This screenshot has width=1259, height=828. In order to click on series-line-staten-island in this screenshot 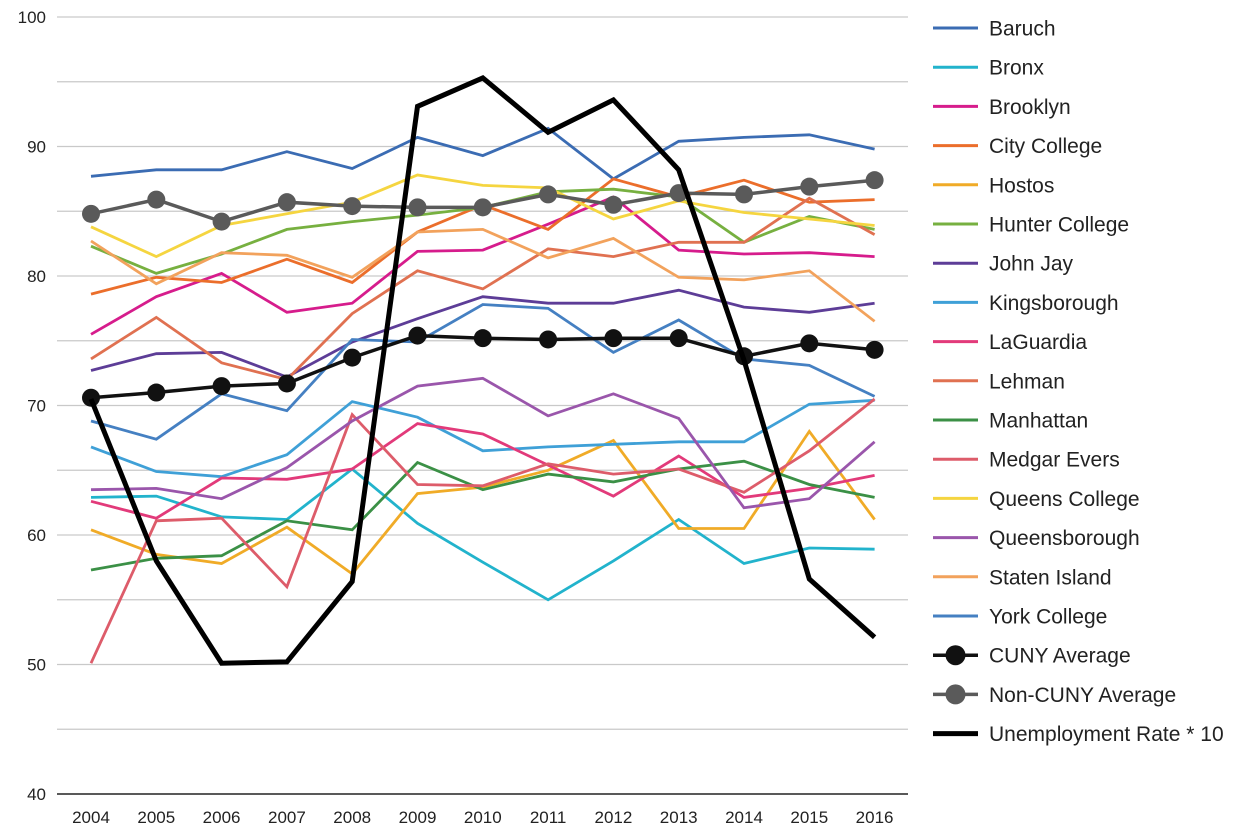, I will do `click(483, 275)`.